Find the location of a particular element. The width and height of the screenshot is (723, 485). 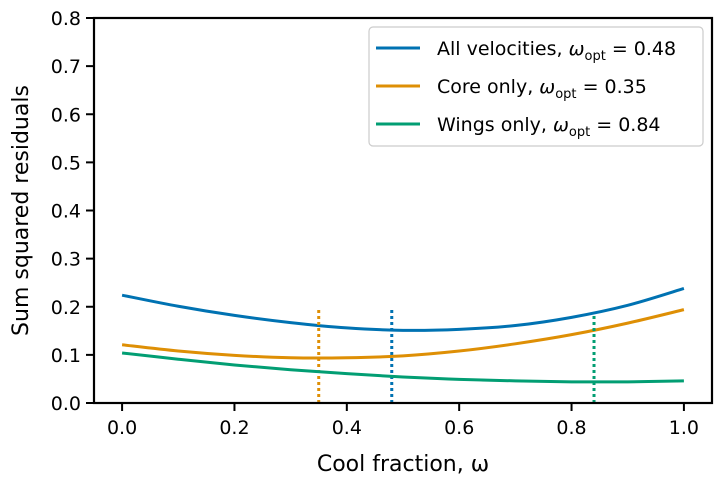

y-axis-label: Sum squared residuals is located at coordinates (21, 210).